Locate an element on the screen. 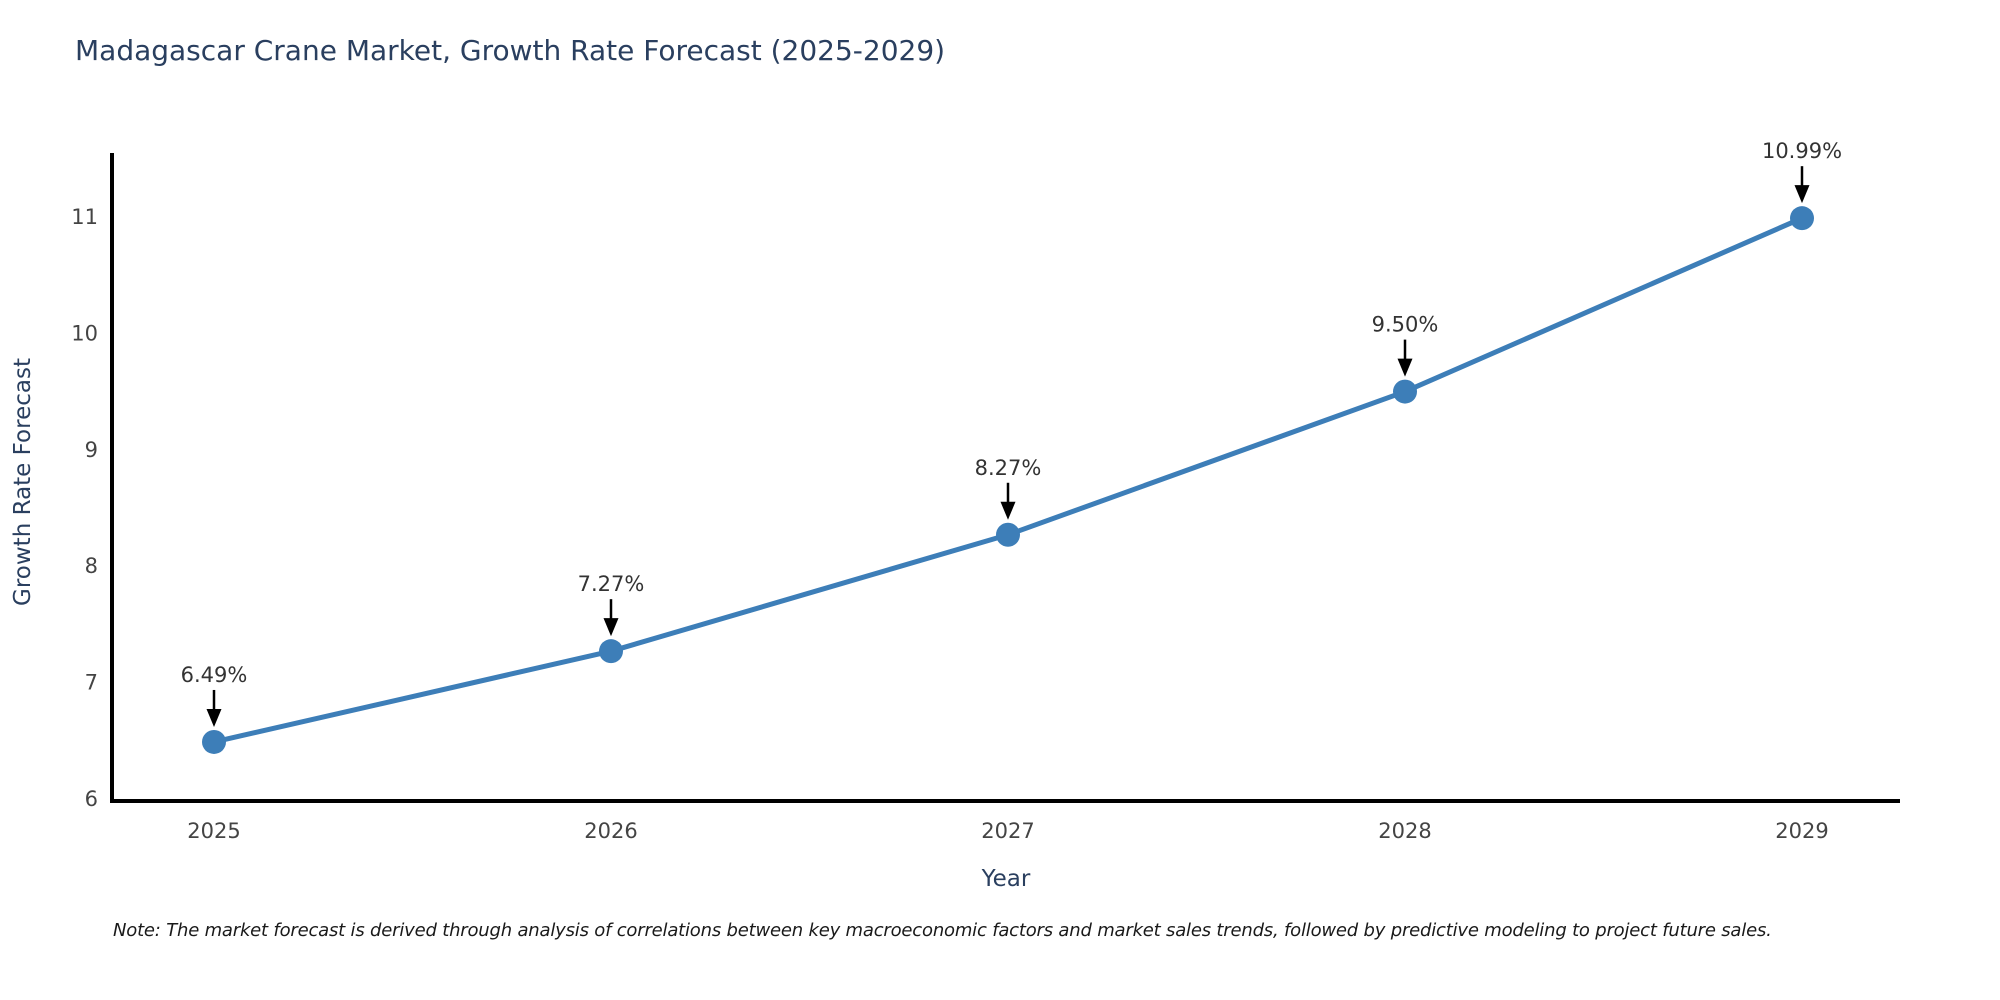 The width and height of the screenshot is (2000, 1000). annotation-label: 6.49% is located at coordinates (214, 675).